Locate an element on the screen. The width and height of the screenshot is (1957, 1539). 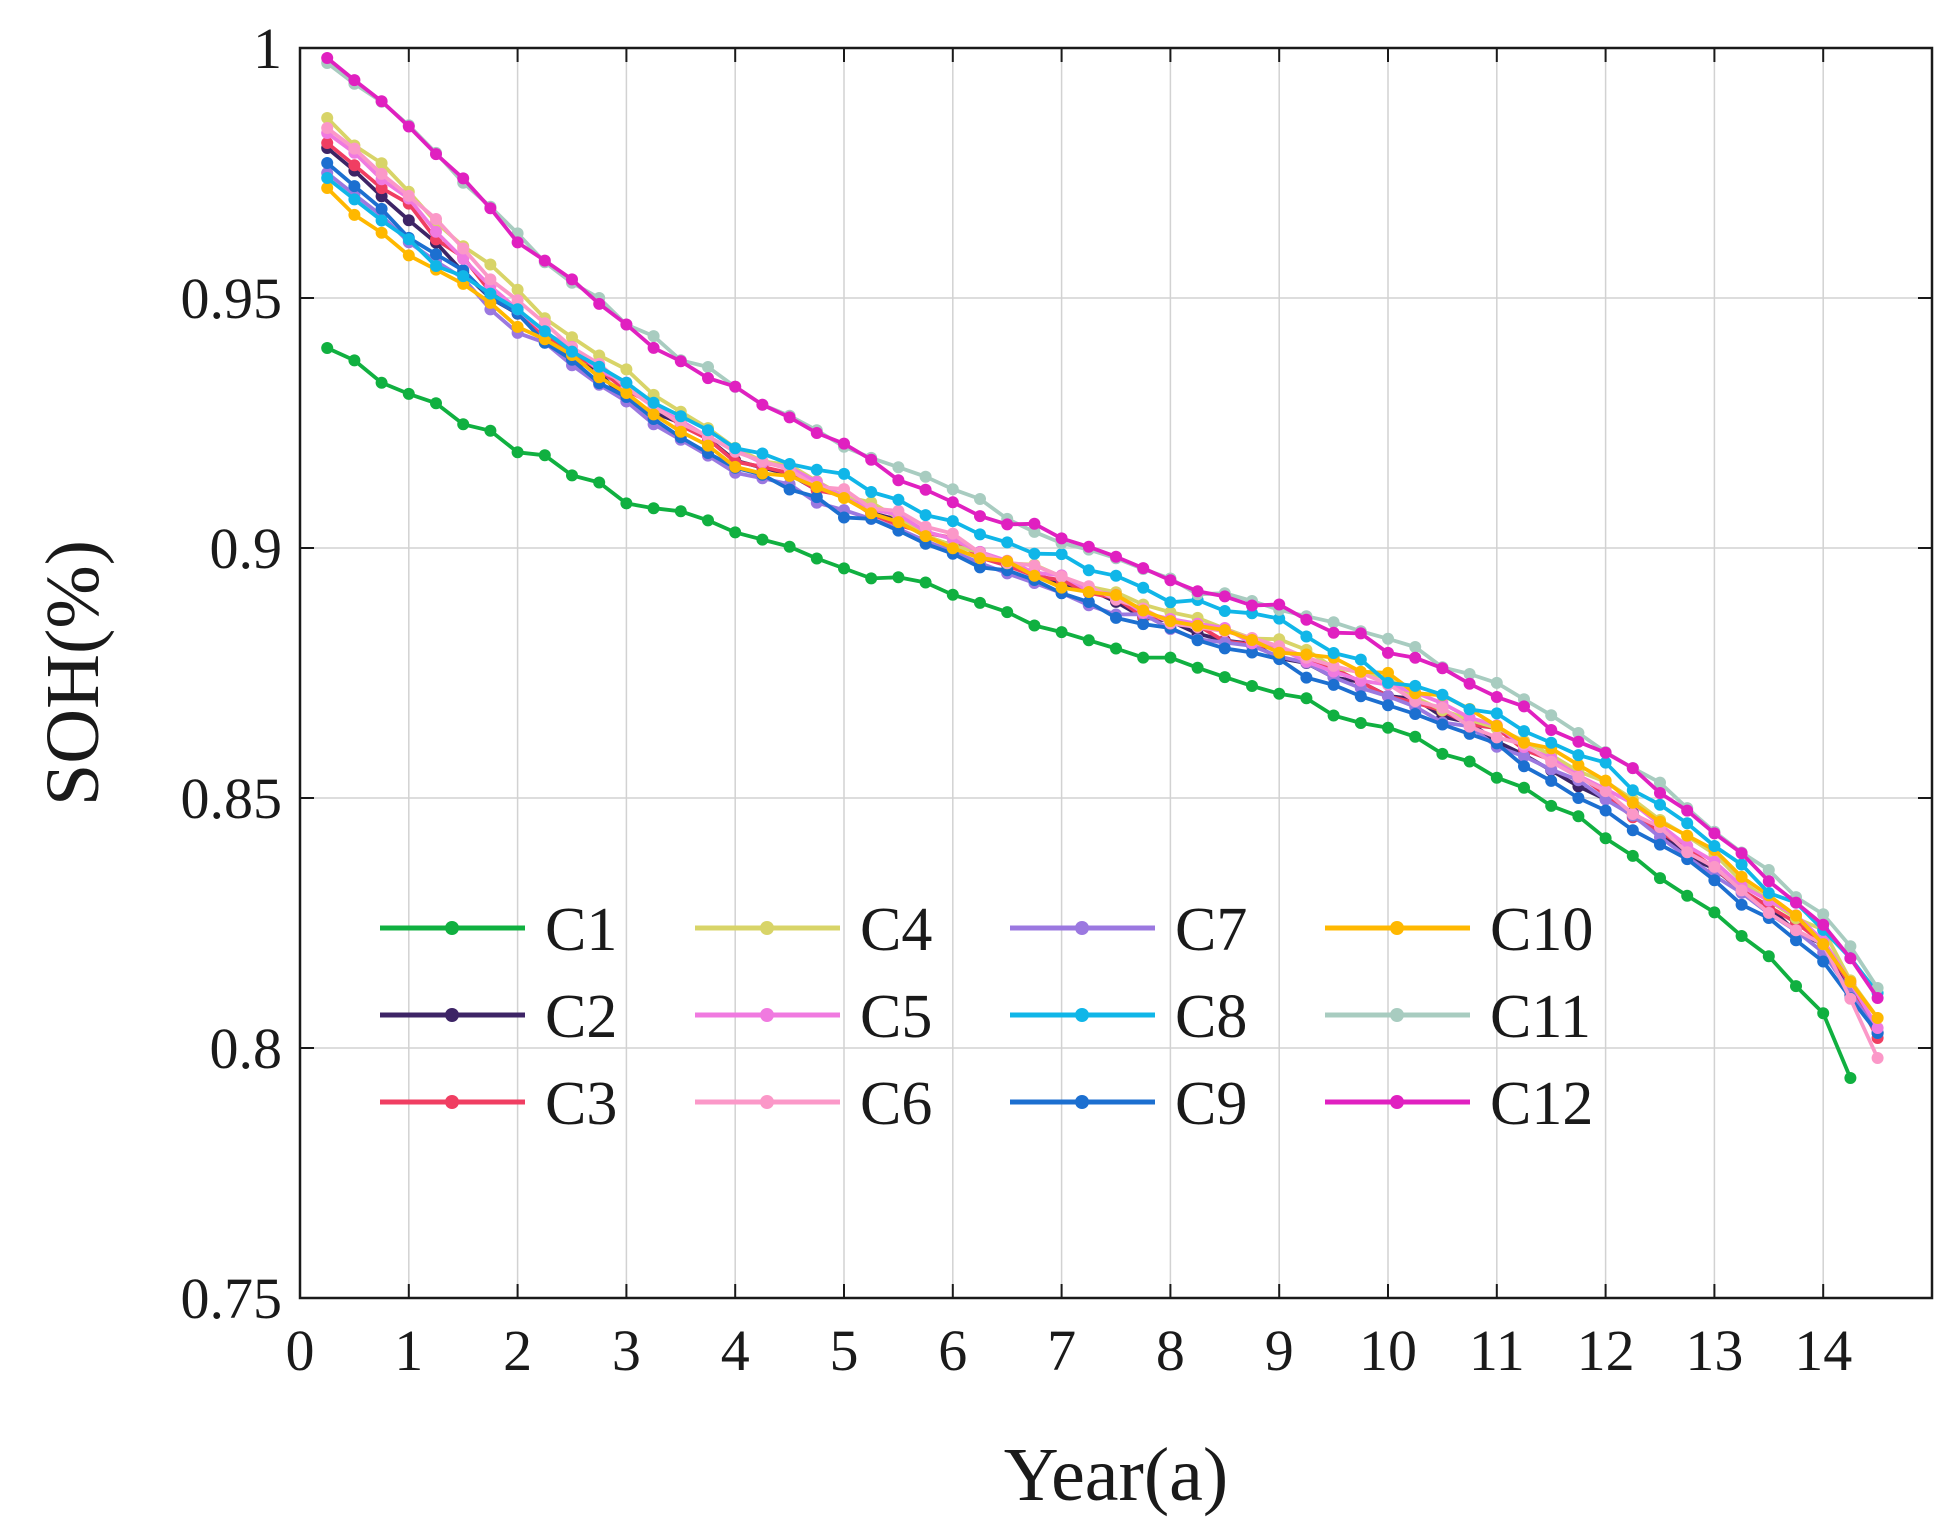
legend-label: C4 is located at coordinates (896, 930).